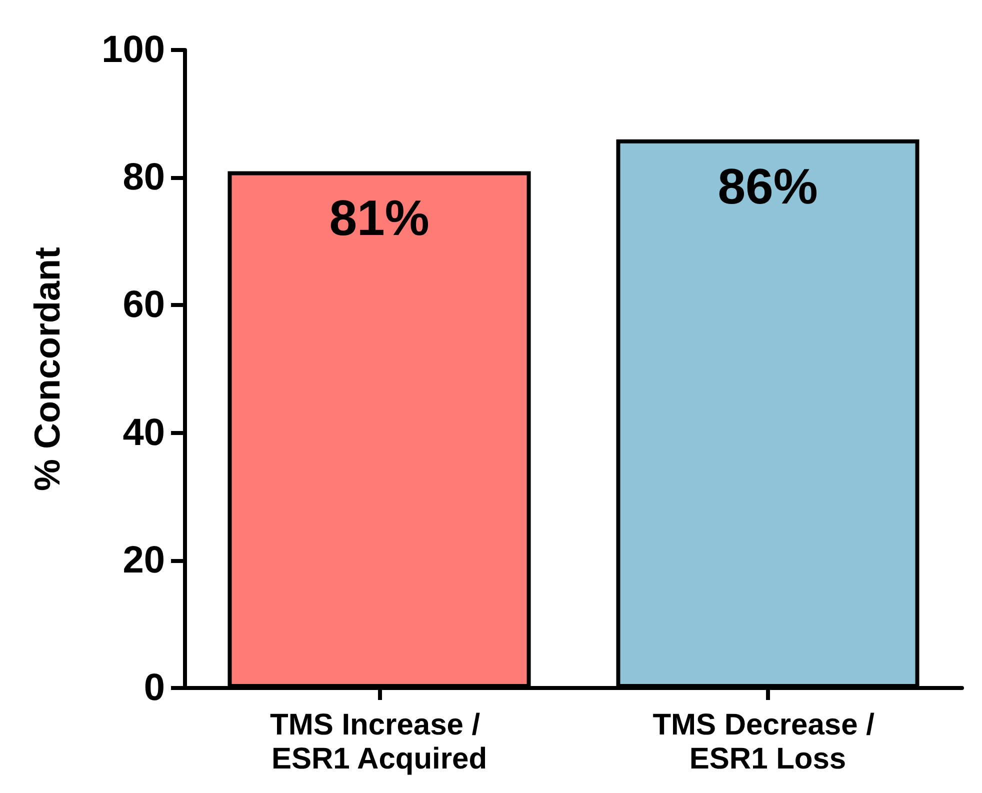 The height and width of the screenshot is (793, 982). I want to click on y-tick-label: 40, so click(143, 433).